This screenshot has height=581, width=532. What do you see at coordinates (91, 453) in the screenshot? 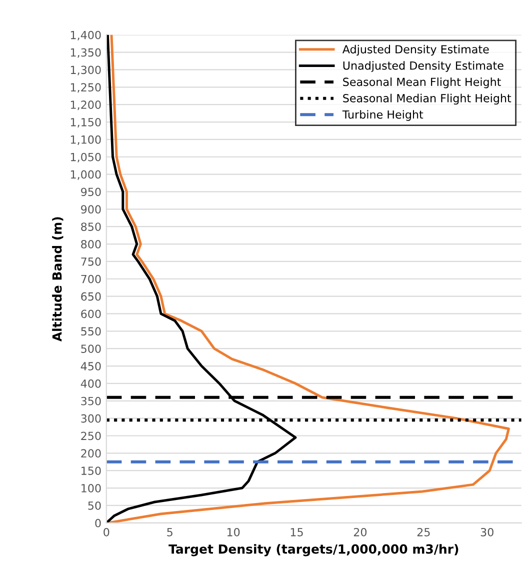
I see `y-tick-label: 200` at bounding box center [91, 453].